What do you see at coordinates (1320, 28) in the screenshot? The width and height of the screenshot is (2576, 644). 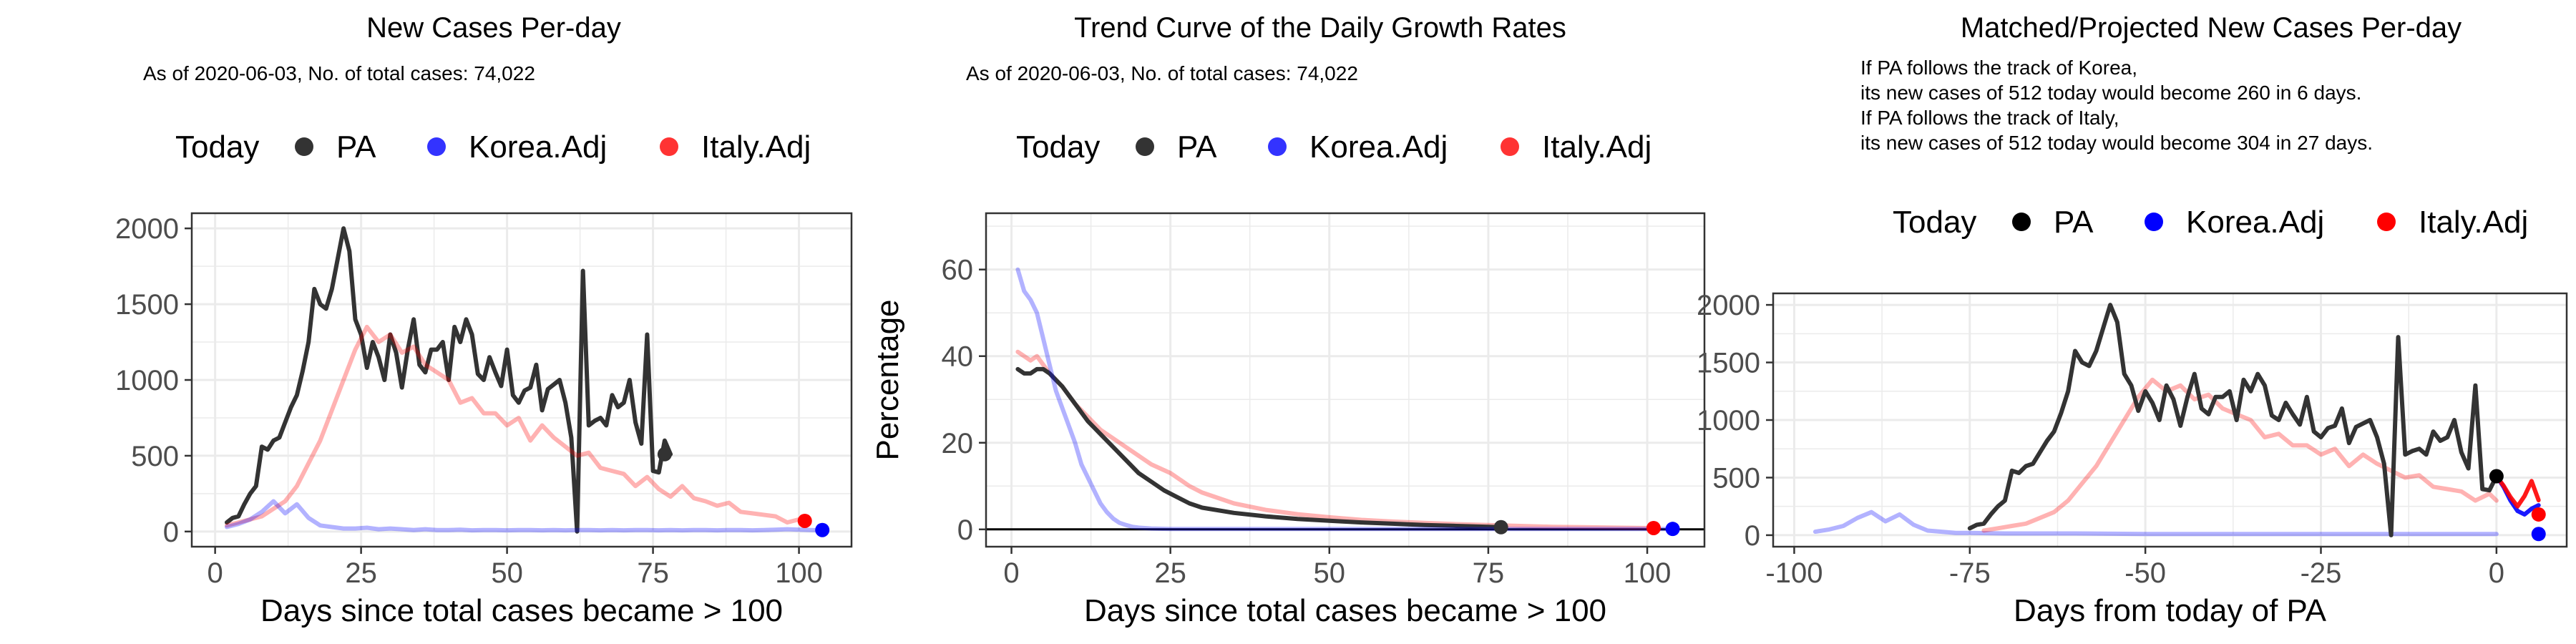 I see `chart-title: Trend Curve of the Daily Growth Rates` at bounding box center [1320, 28].